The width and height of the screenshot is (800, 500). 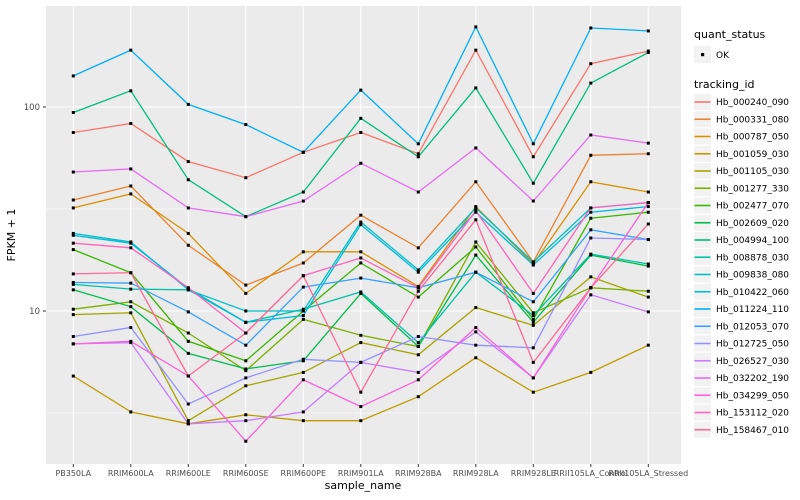 What do you see at coordinates (361, 473) in the screenshot?
I see `x-tick-label: RRIM901LA` at bounding box center [361, 473].